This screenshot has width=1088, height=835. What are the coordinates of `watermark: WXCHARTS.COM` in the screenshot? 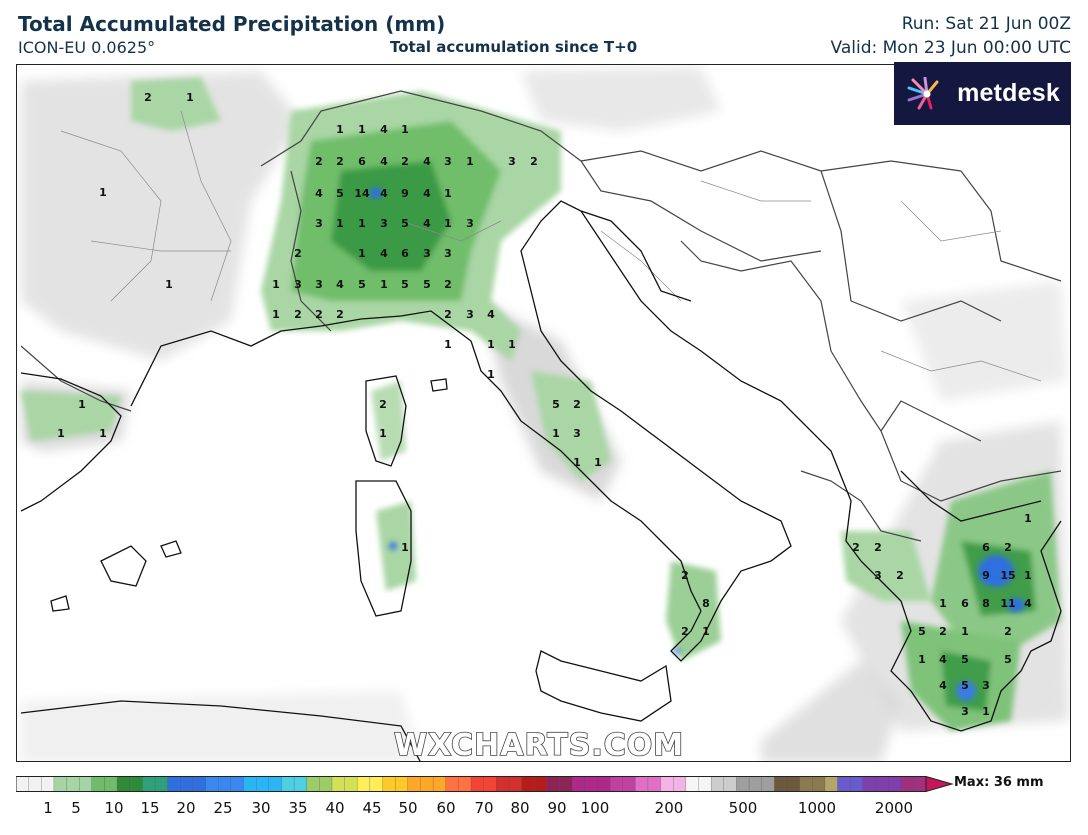 It's located at (539, 745).